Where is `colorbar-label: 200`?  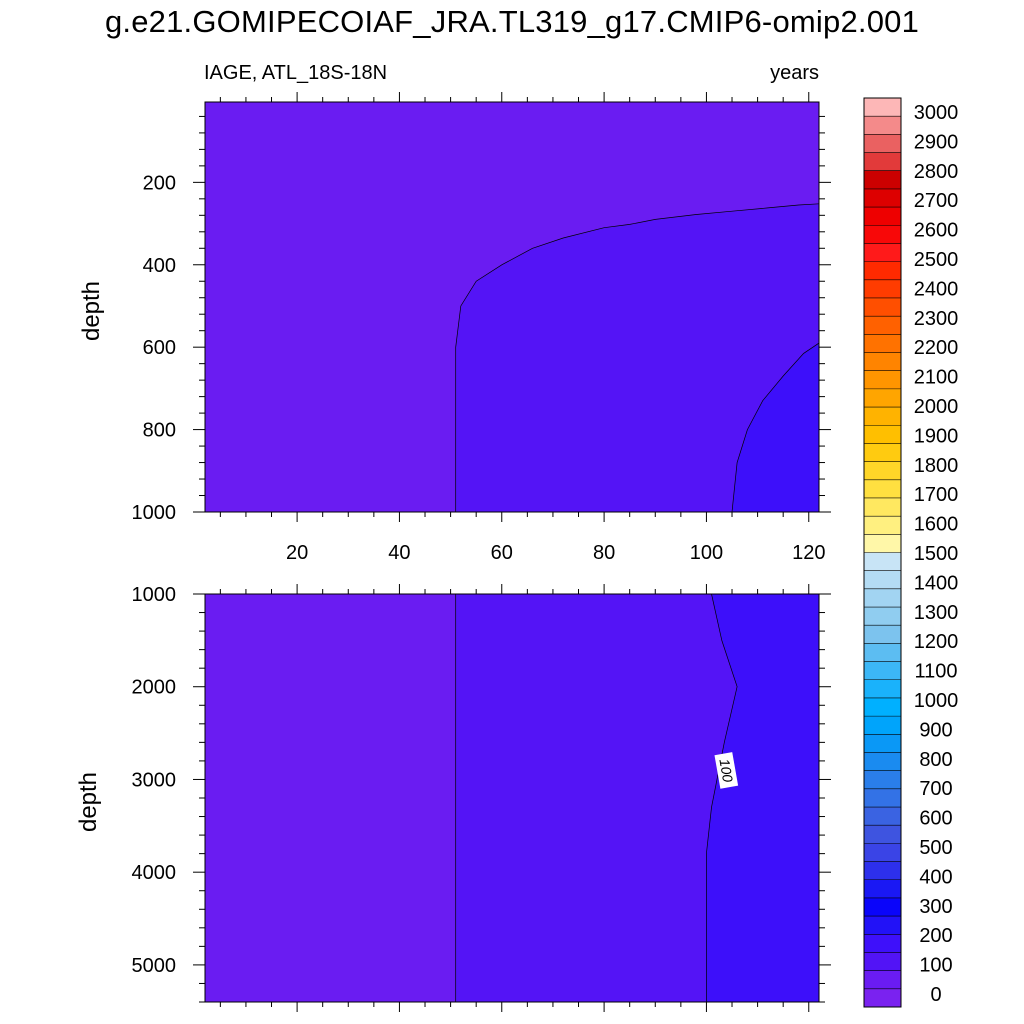 colorbar-label: 200 is located at coordinates (935, 936).